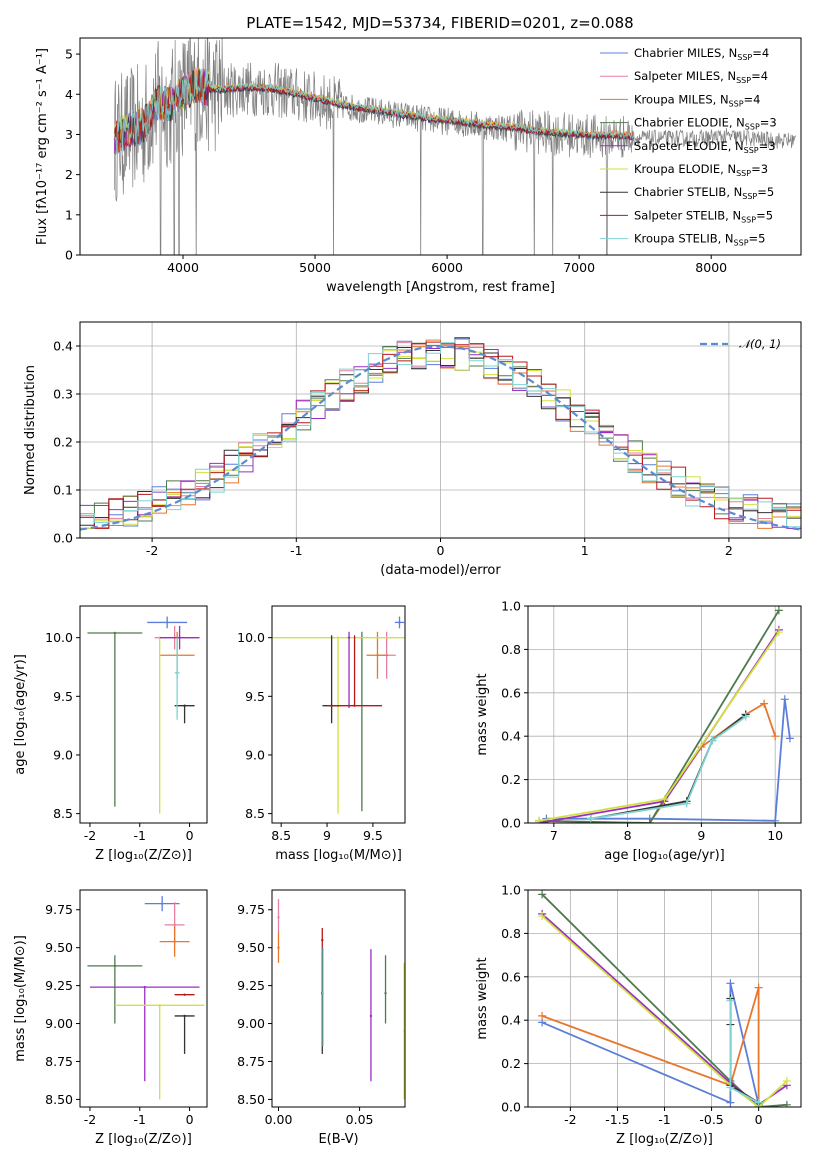  What do you see at coordinates (338, 1139) in the screenshot?
I see `x-axis-label: E(B-V)` at bounding box center [338, 1139].